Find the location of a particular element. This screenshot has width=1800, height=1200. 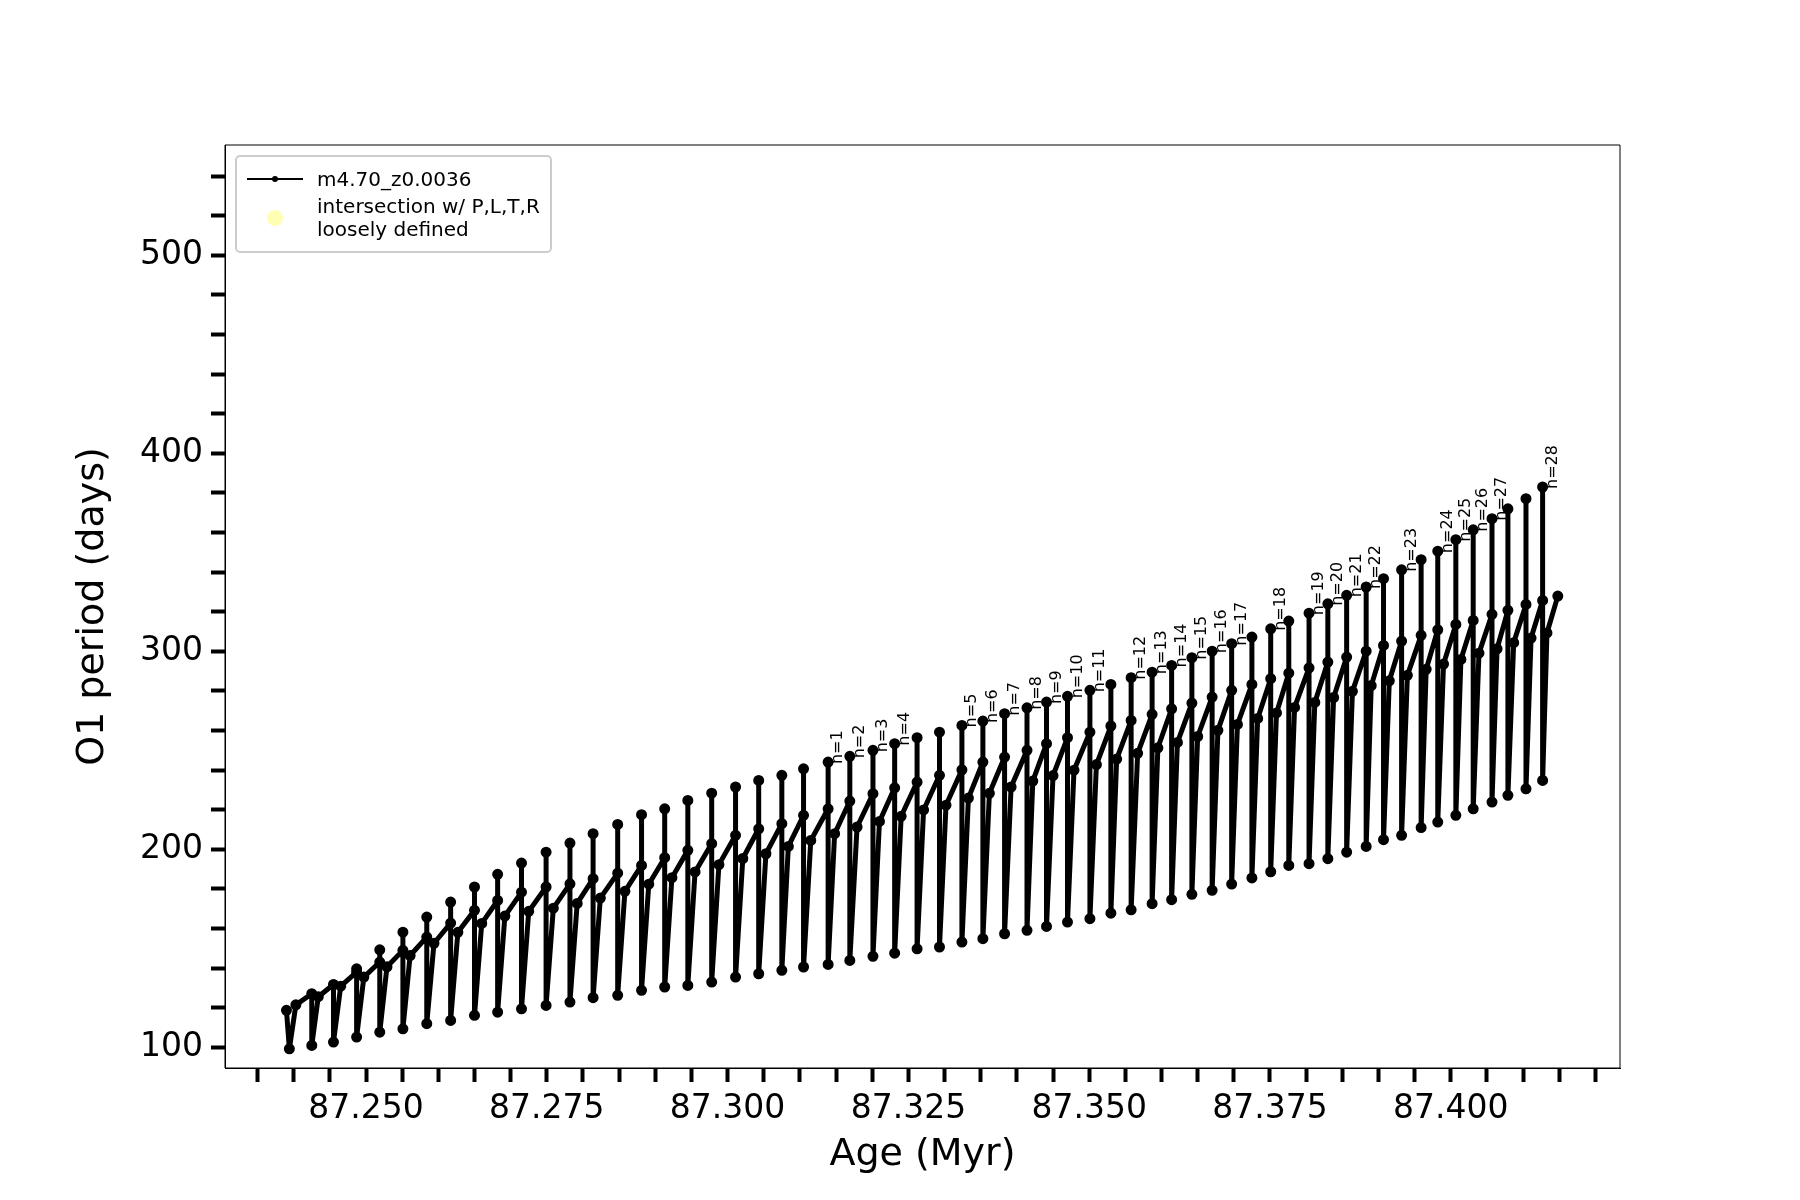

annotation: n=15 is located at coordinates (1201, 637).